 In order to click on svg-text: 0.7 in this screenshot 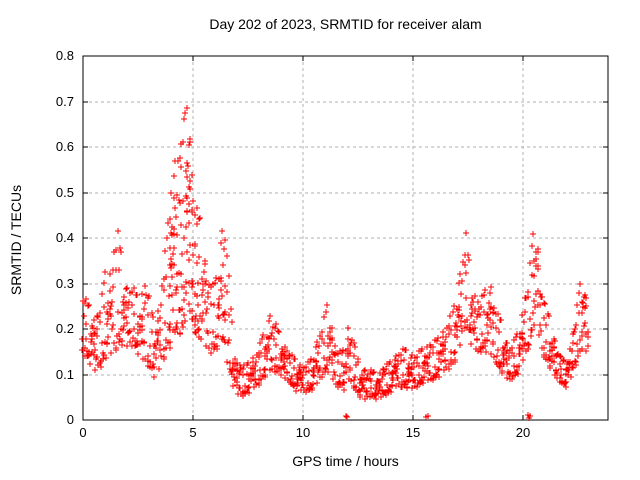, I will do `click(65, 101)`.